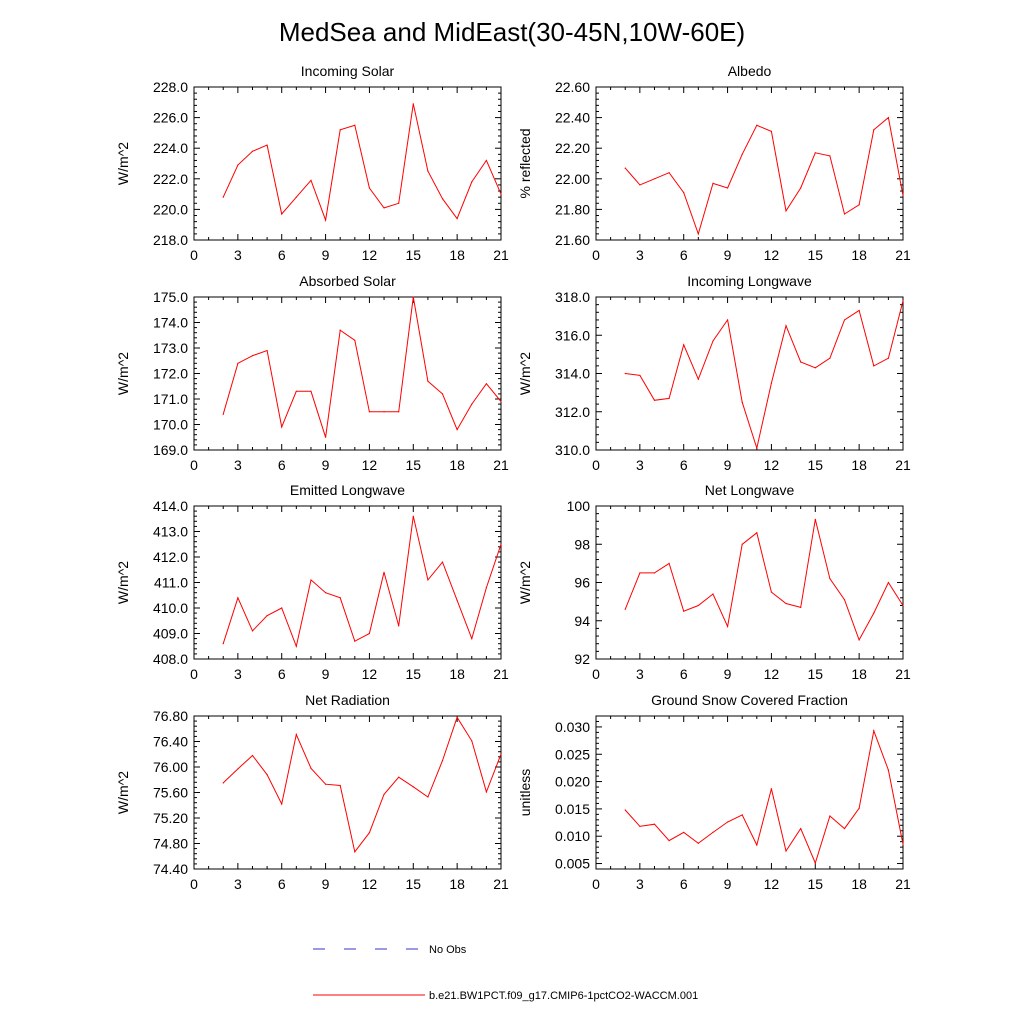 This screenshot has height=1024, width=1024. I want to click on y-tick-label: 76.80, so click(170, 716).